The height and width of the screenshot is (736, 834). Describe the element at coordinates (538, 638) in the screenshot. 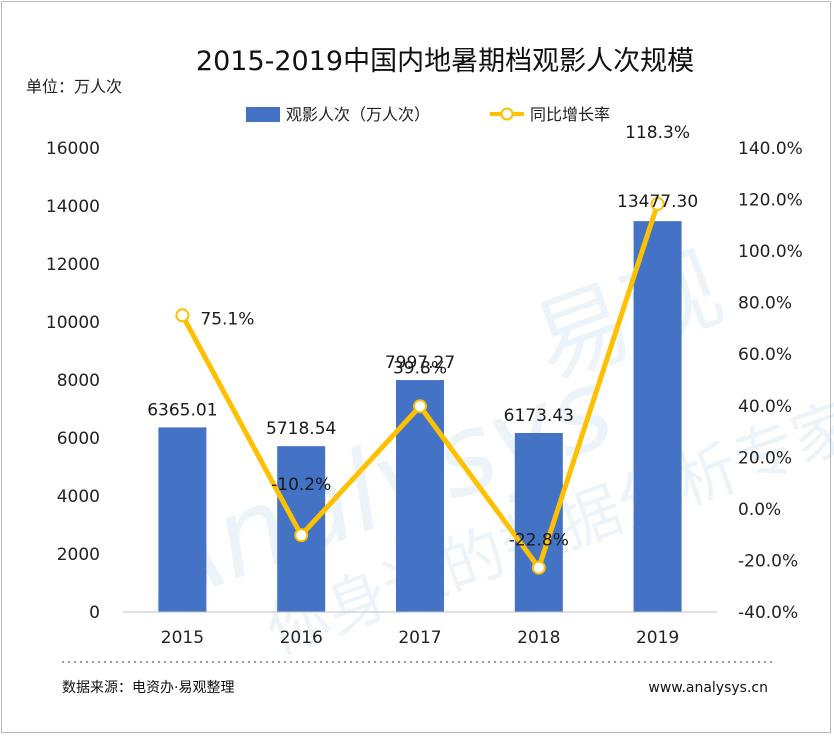

I see `x-tick-label: 2018` at that location.